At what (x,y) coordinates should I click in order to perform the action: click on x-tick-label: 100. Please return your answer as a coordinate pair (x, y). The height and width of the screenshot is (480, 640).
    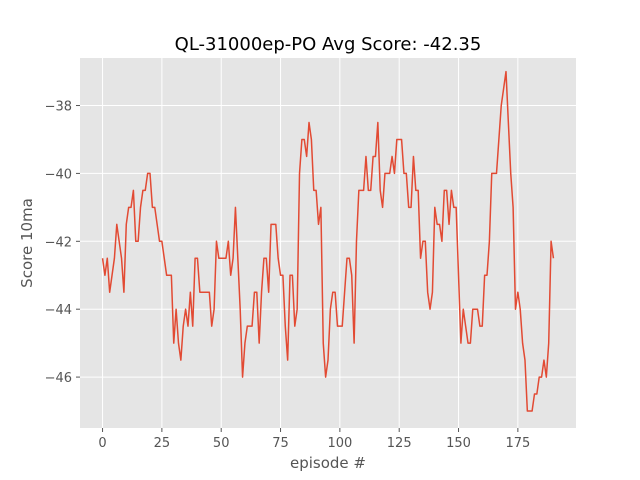
    Looking at the image, I should click on (339, 443).